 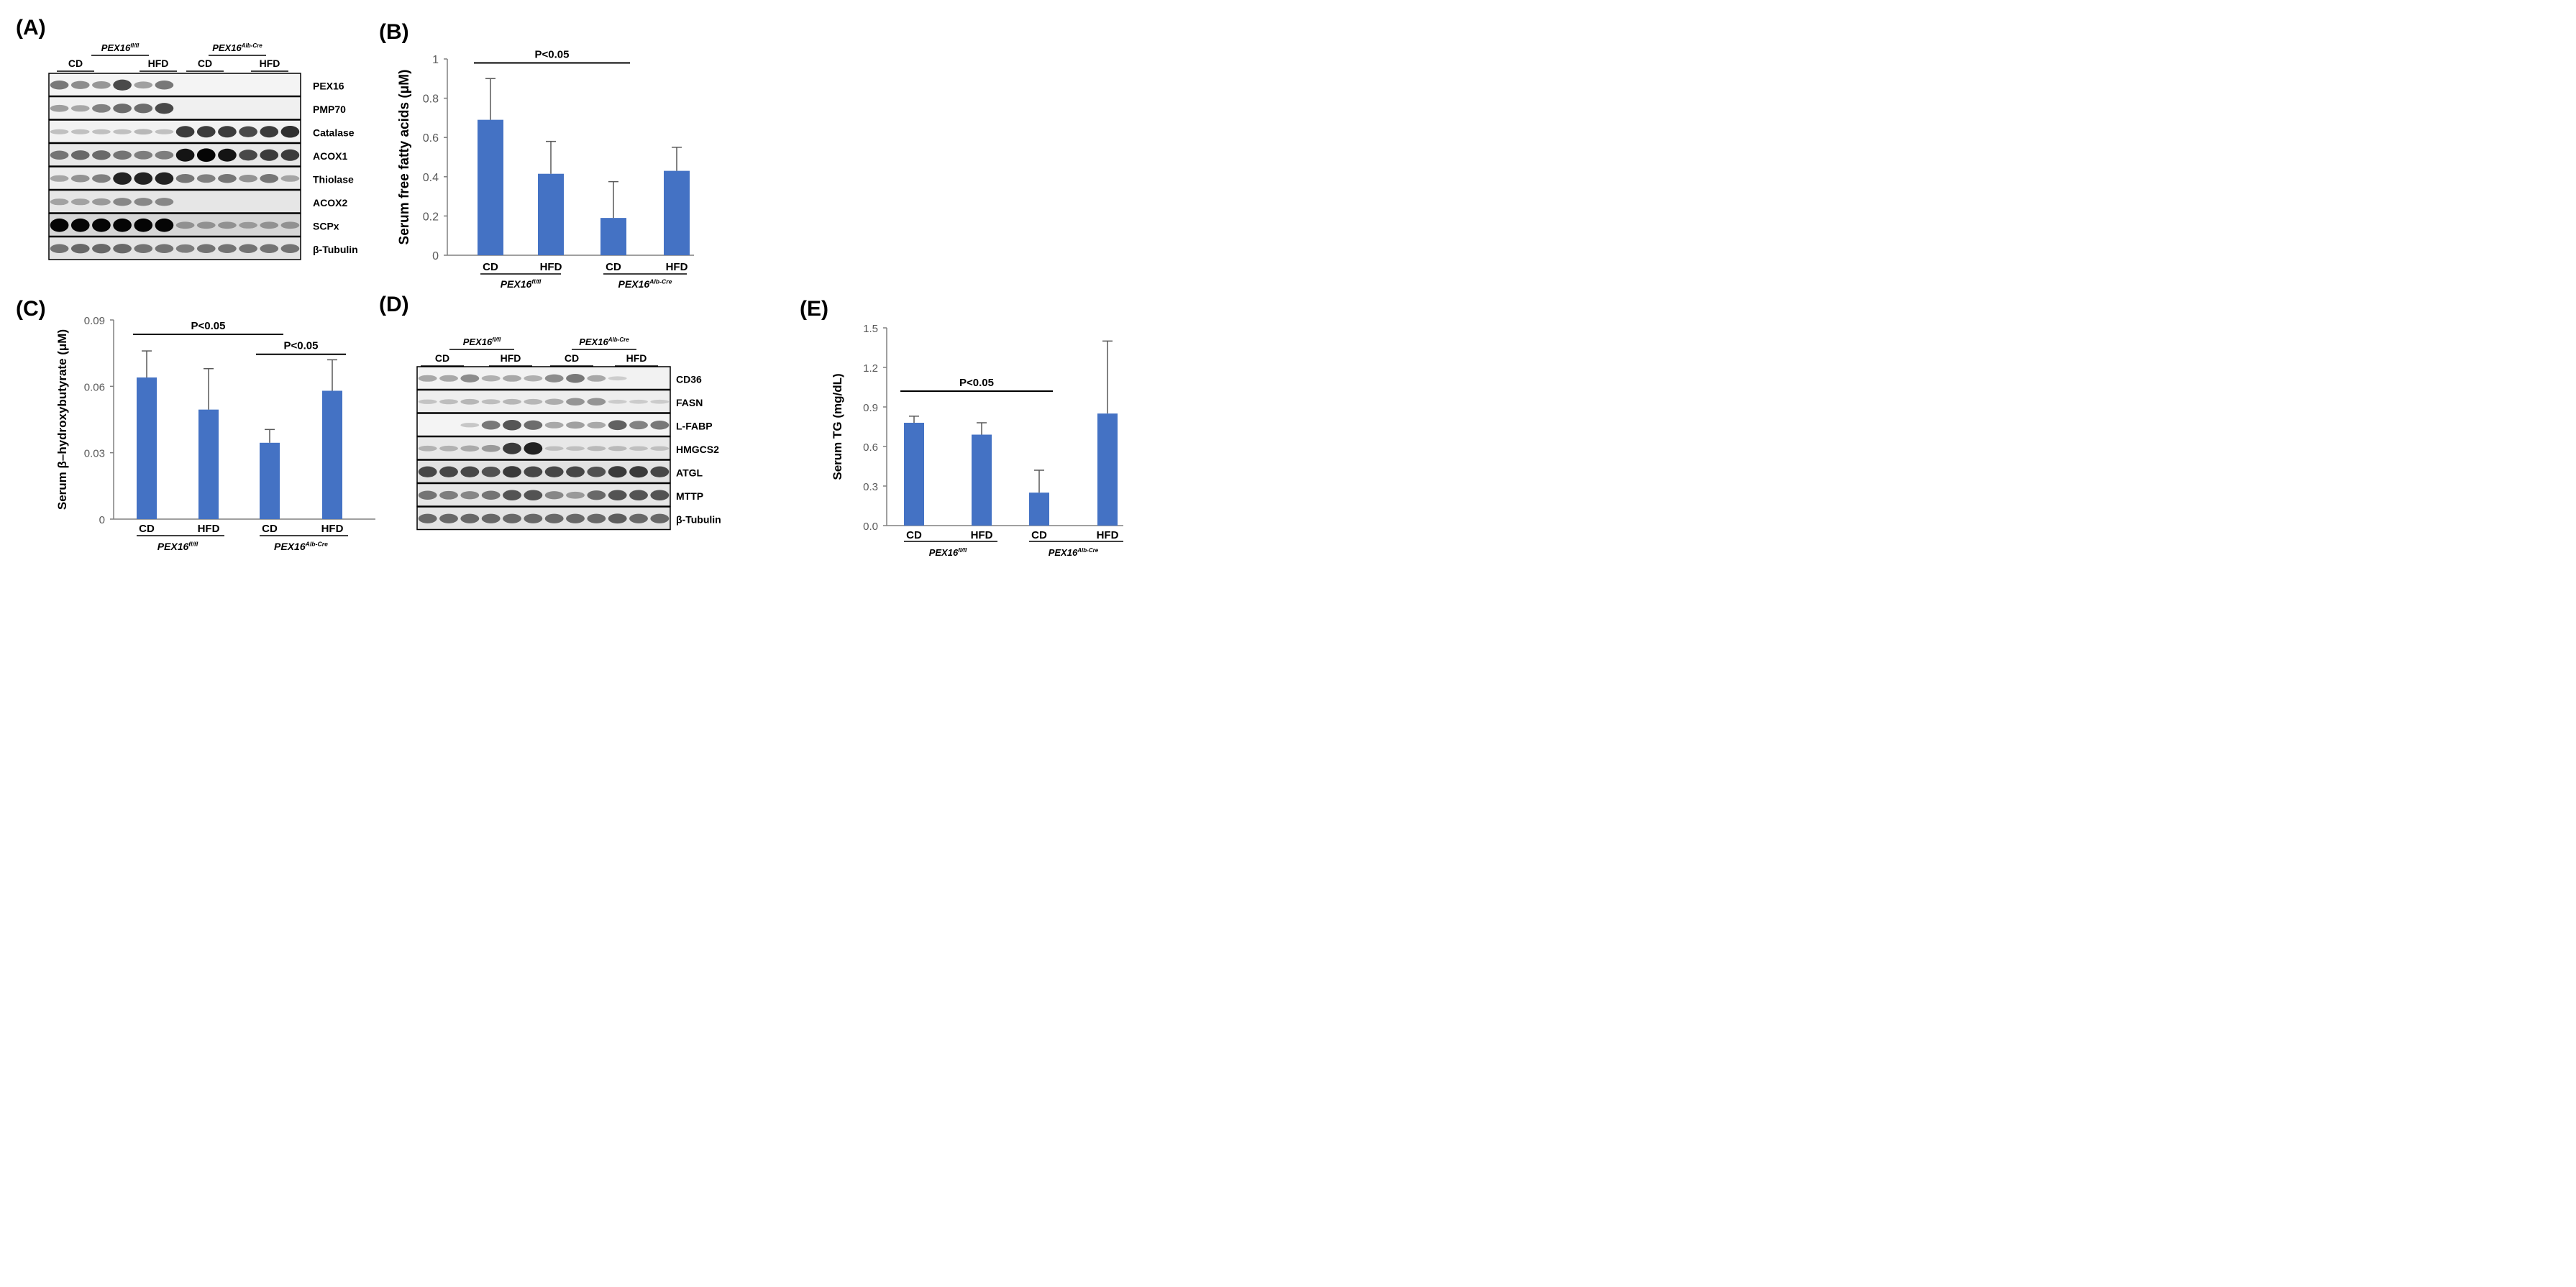 I want to click on group-label: PEX16fl/fl, so click(x=521, y=284).